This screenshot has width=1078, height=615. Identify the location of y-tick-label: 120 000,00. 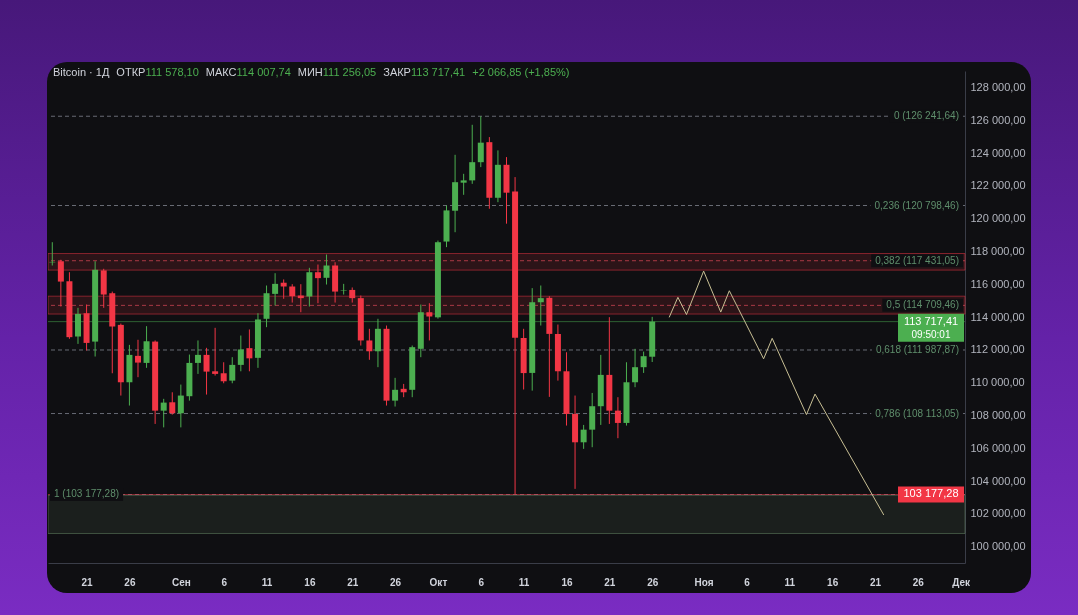
(998, 218).